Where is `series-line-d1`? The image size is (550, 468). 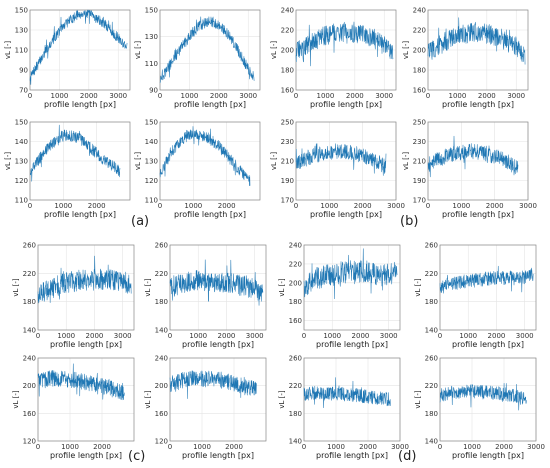
series-line-d1 is located at coordinates (350, 273).